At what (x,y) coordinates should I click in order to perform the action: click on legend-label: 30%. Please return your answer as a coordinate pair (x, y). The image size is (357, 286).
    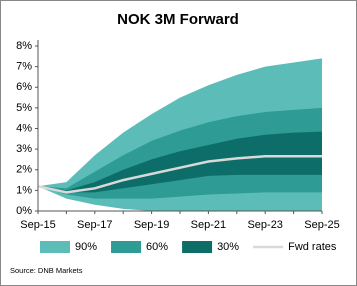
    Looking at the image, I should click on (228, 247).